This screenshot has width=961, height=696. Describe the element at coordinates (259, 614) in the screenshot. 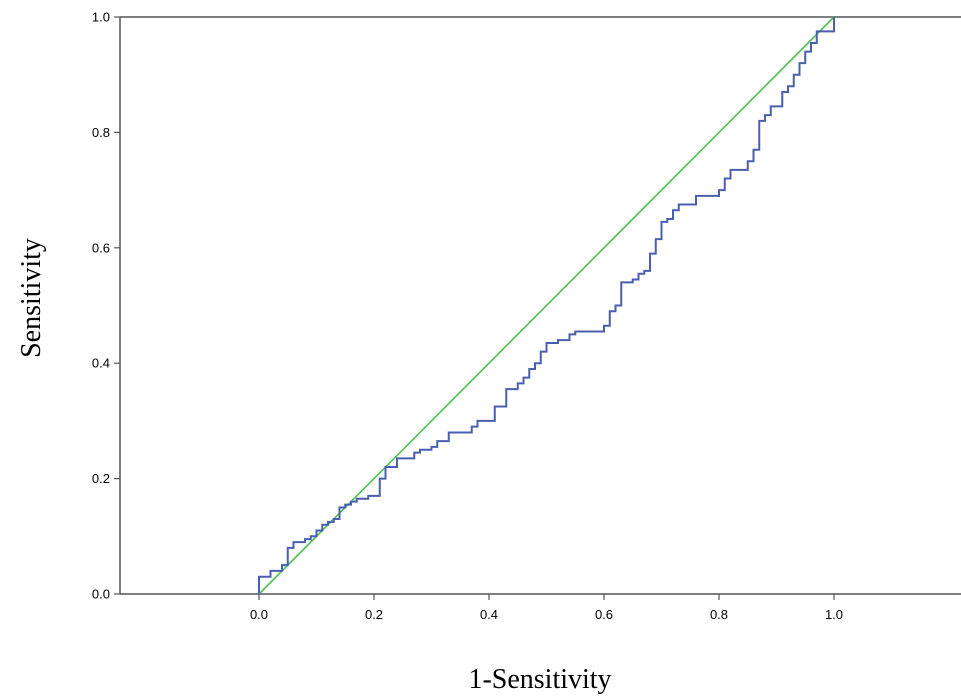

I see `x-tick-label: 0.0` at that location.